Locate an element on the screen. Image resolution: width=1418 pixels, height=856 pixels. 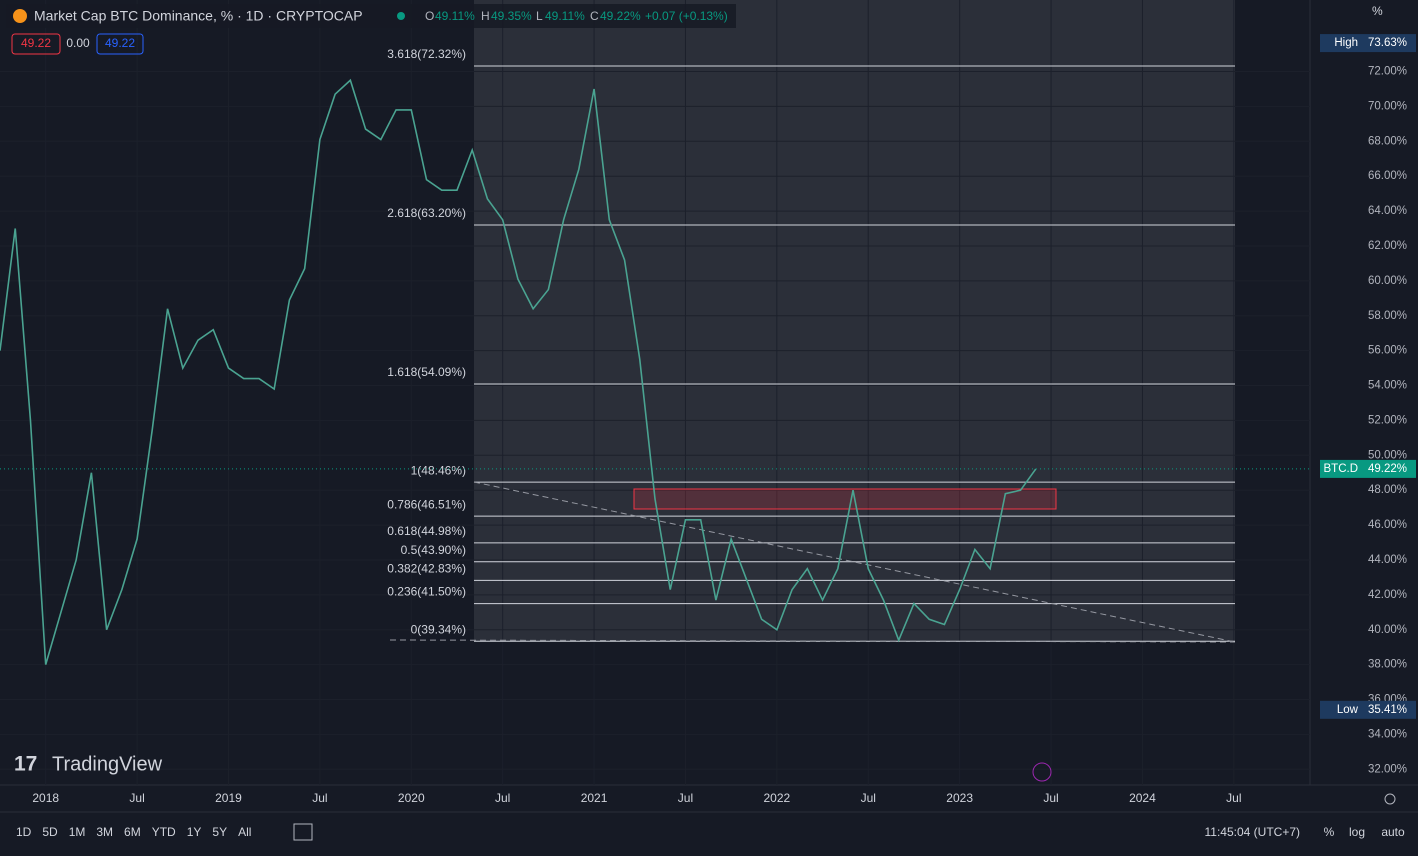
zone is located at coordinates (845, 499).